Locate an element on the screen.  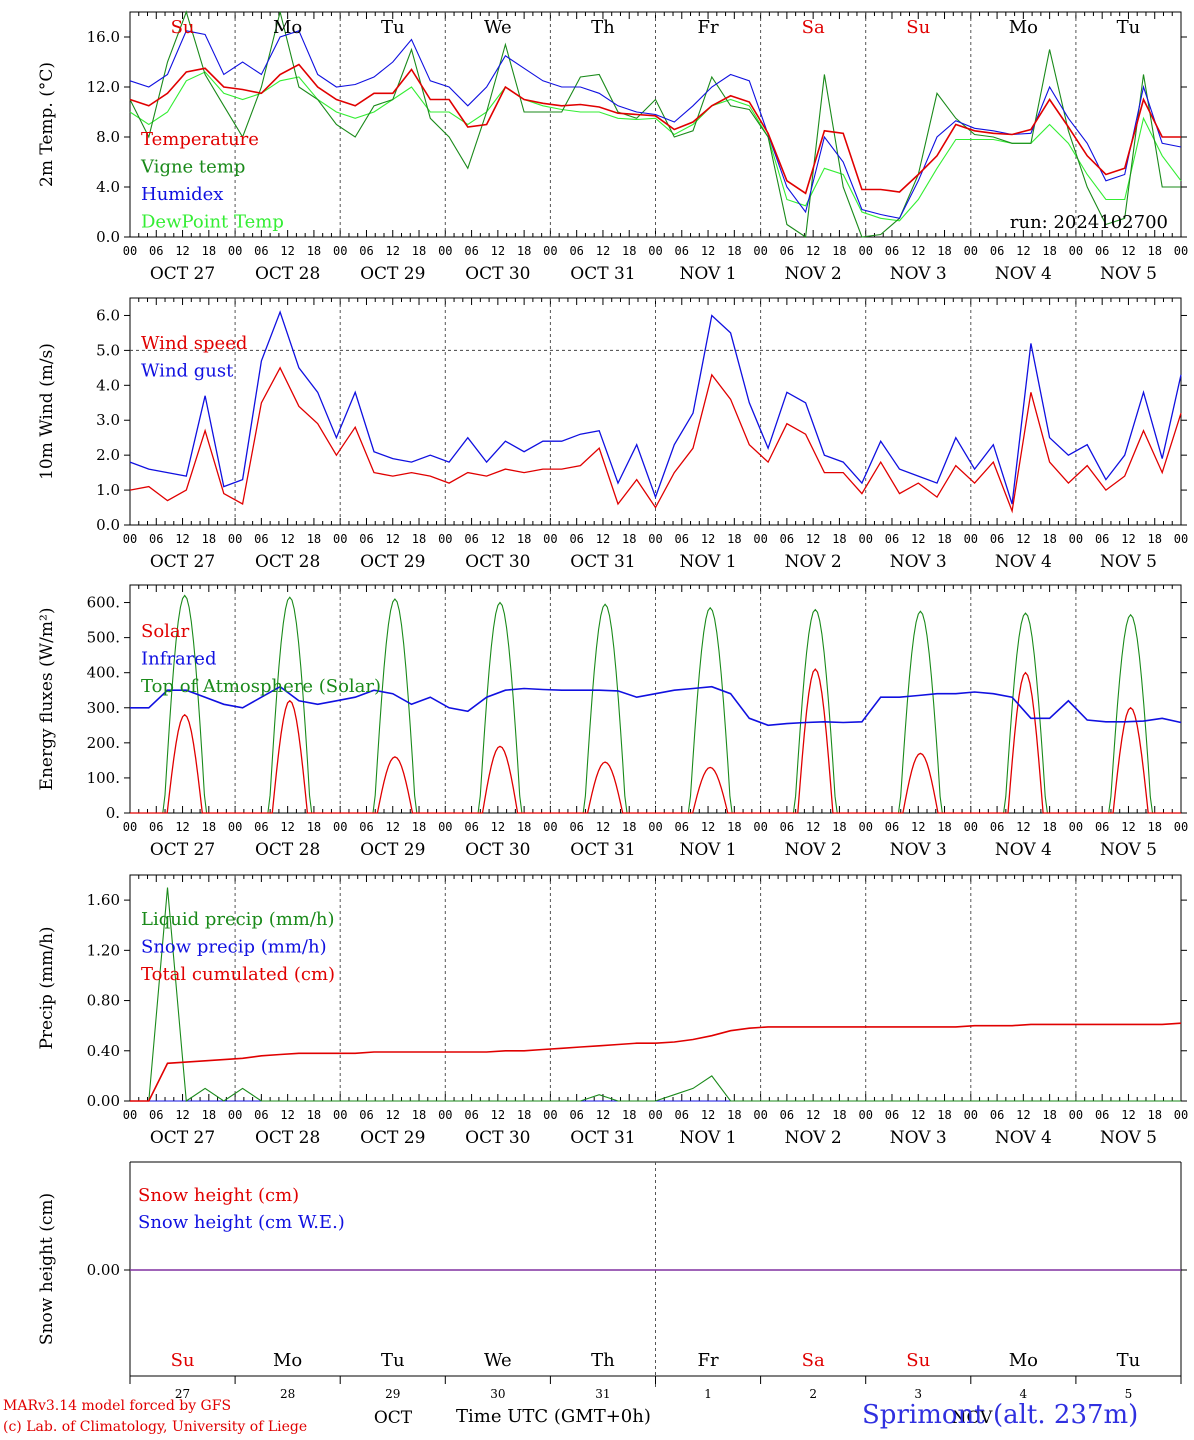
time-axis-label: Time UTC (GMT+0h) is located at coordinates (553, 1416).